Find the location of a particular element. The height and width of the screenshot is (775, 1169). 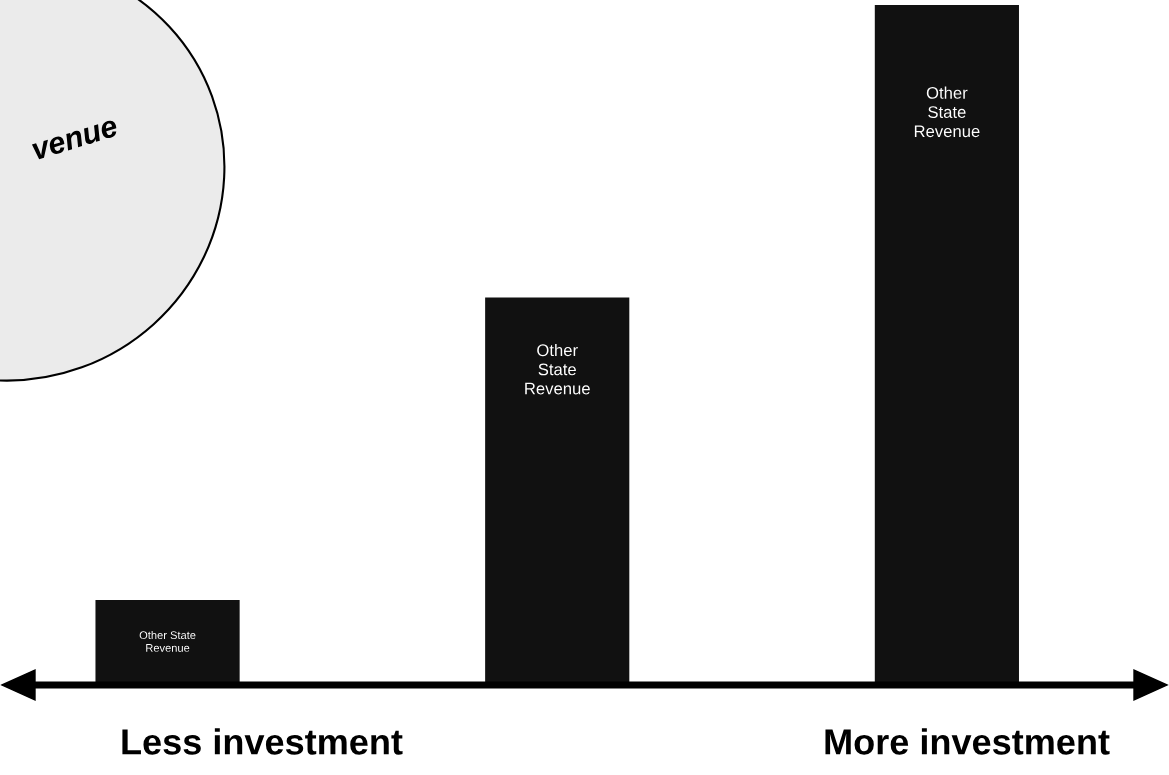

text: Less investment is located at coordinates (262, 741).